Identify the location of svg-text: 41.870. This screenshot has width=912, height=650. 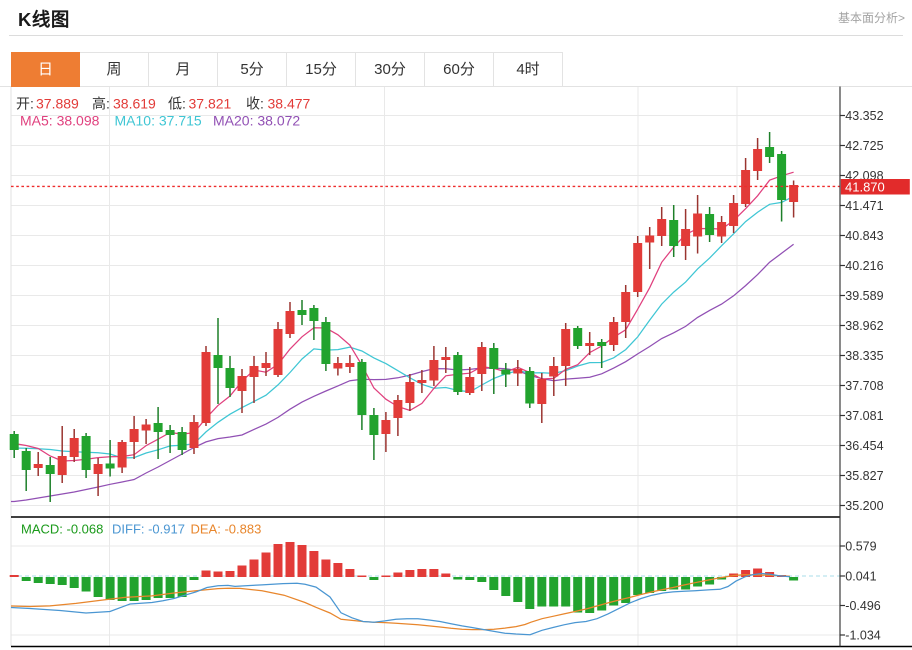
(865, 187).